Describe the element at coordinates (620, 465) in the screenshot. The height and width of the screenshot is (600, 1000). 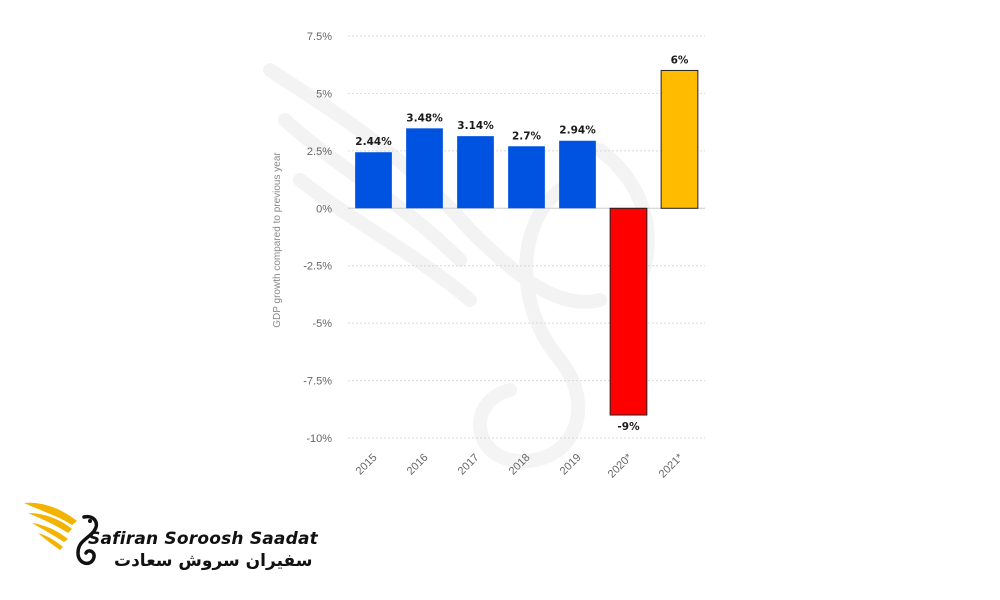
I see `x-tick-label: 2020*` at that location.